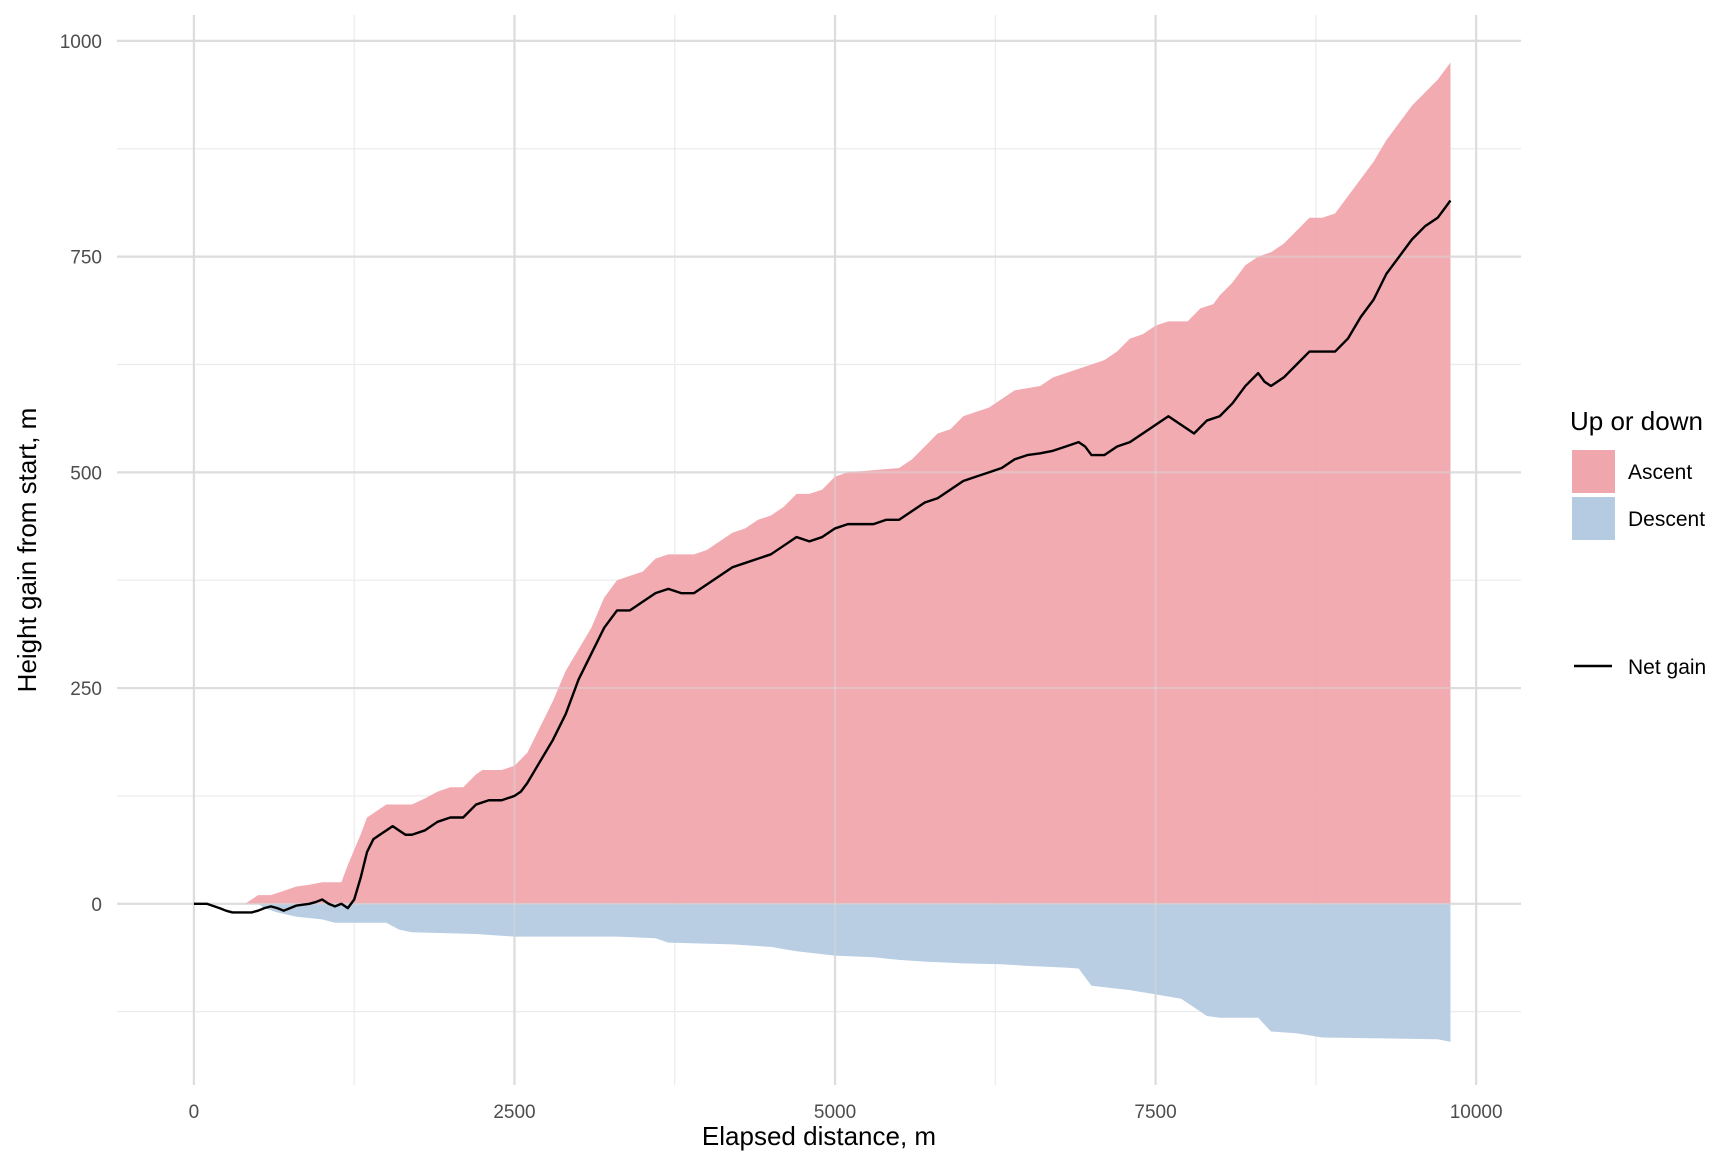  I want to click on legend-swatch-ascent, so click(1593, 471).